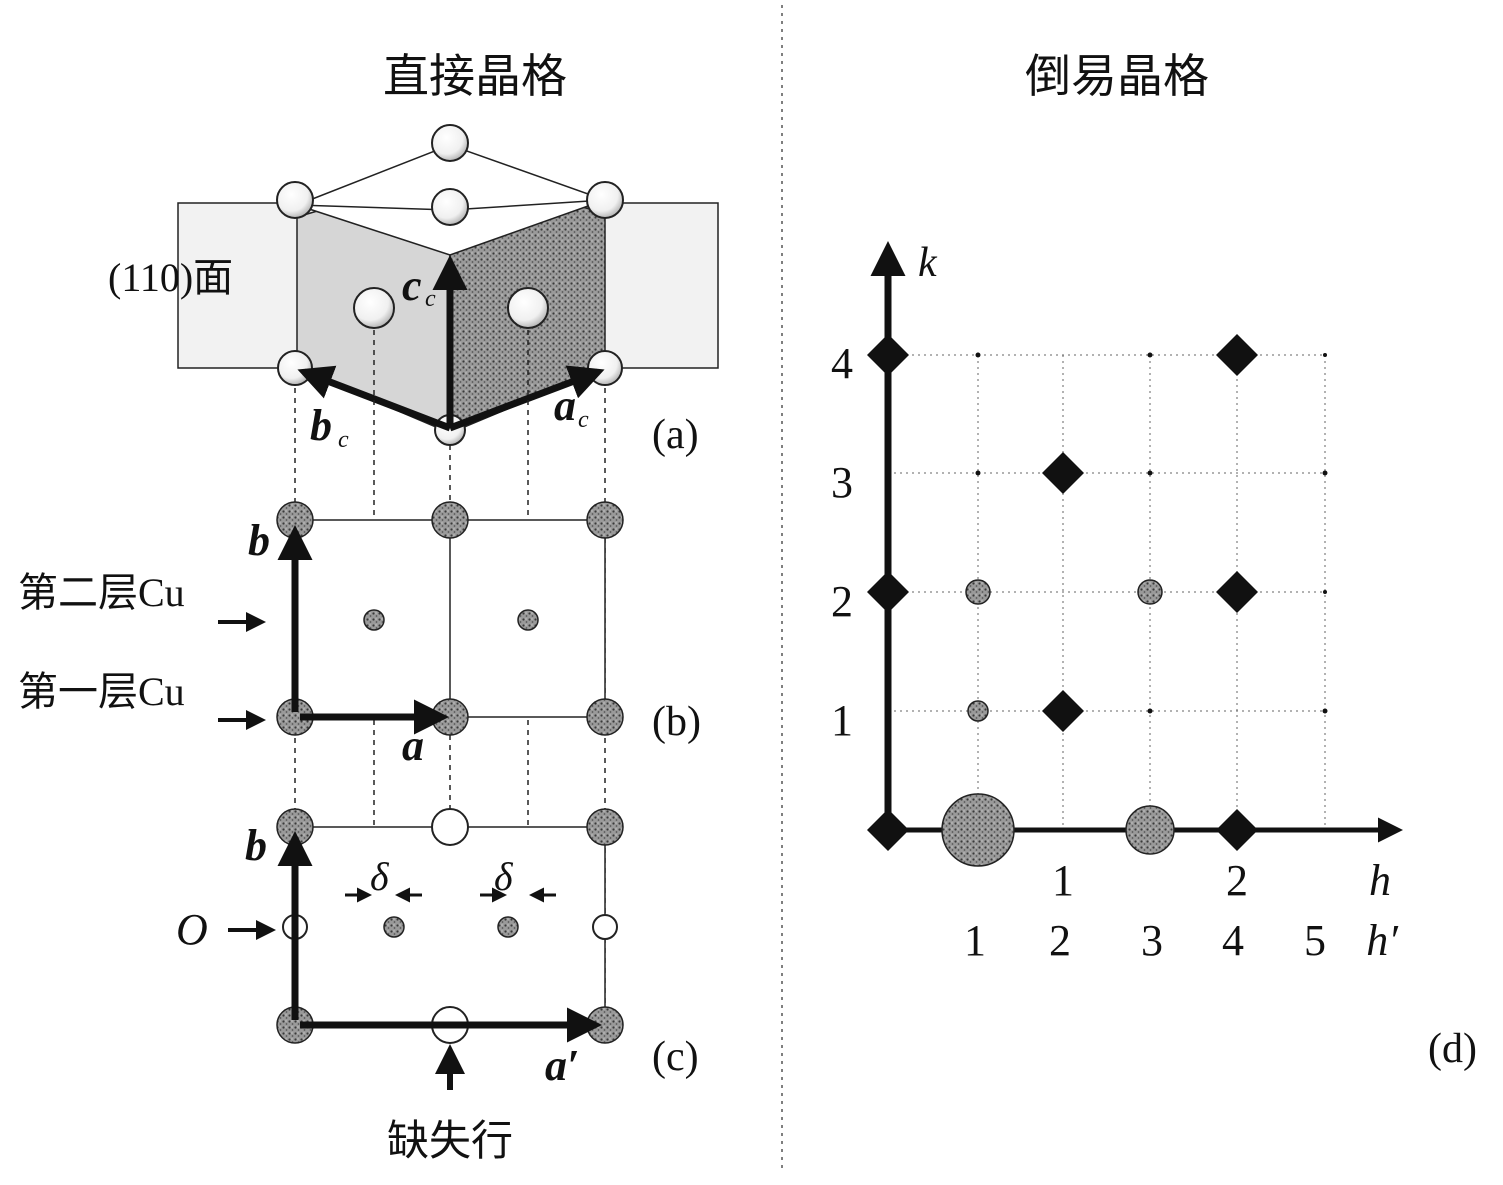 The height and width of the screenshot is (1185, 1503). Describe the element at coordinates (1382, 940) in the screenshot. I see `hp-axis-label: h′` at that location.